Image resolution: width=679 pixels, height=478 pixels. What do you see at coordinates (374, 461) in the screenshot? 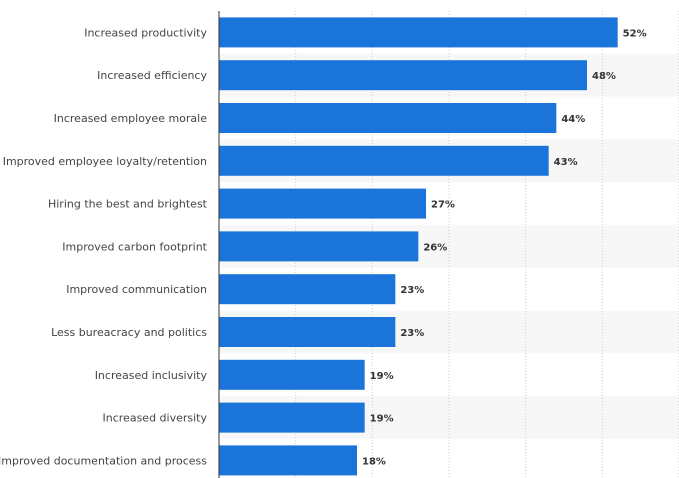
I see `value-label: 18%` at bounding box center [374, 461].